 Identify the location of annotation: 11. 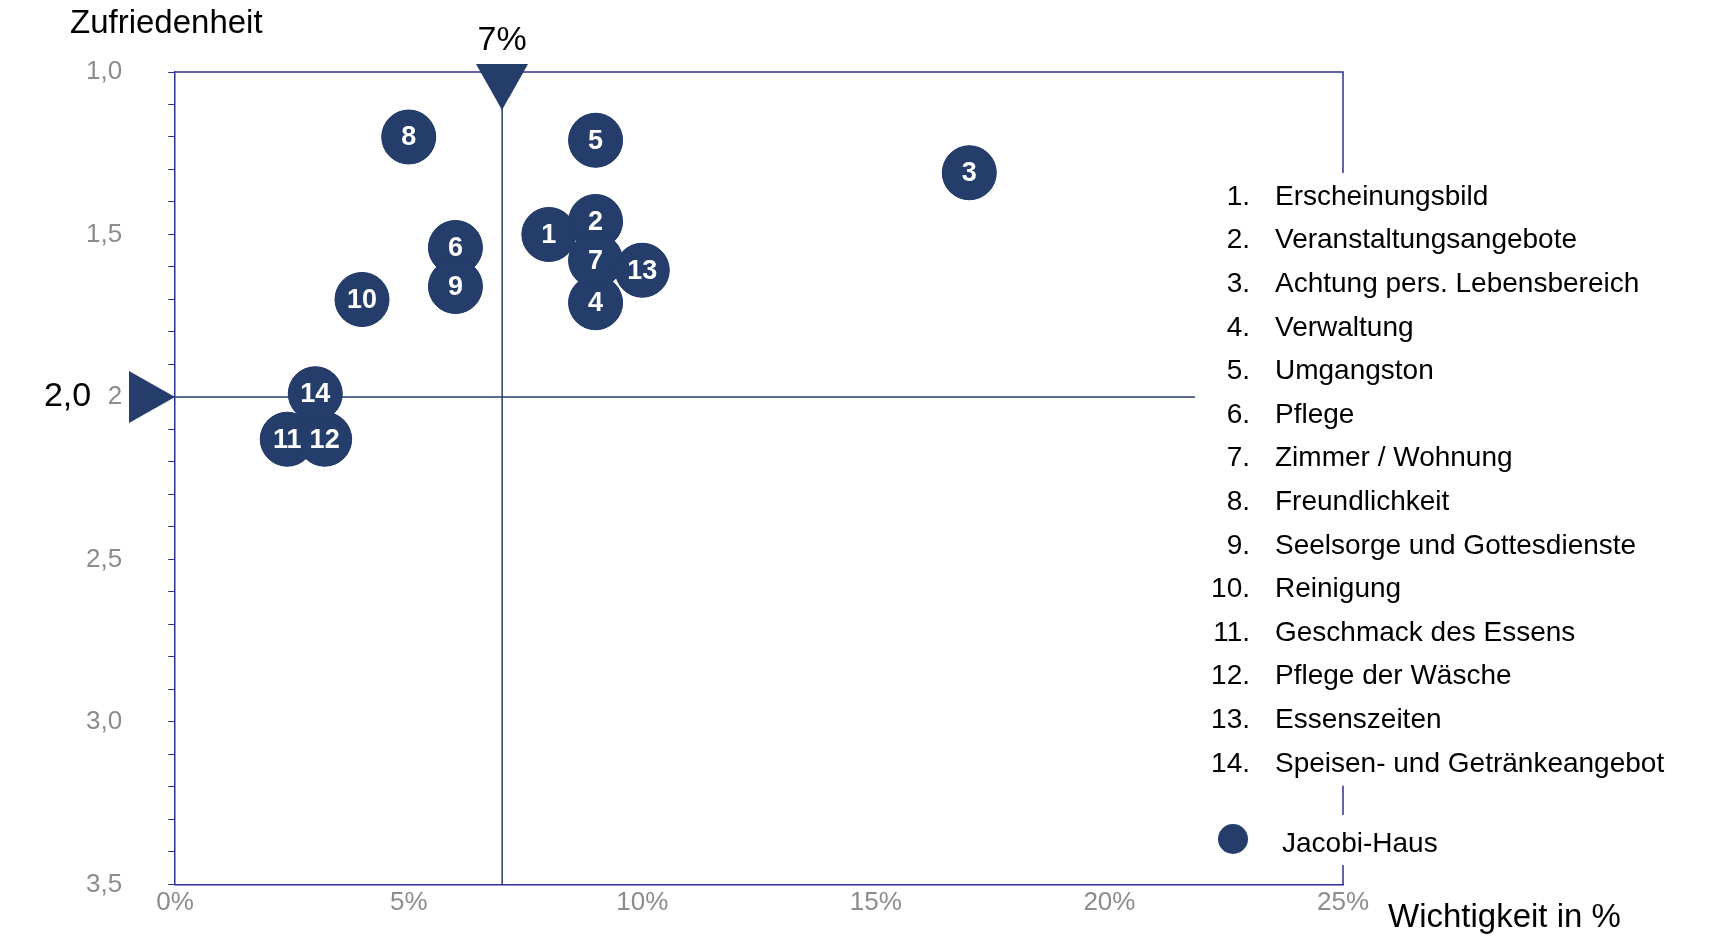
(287, 438).